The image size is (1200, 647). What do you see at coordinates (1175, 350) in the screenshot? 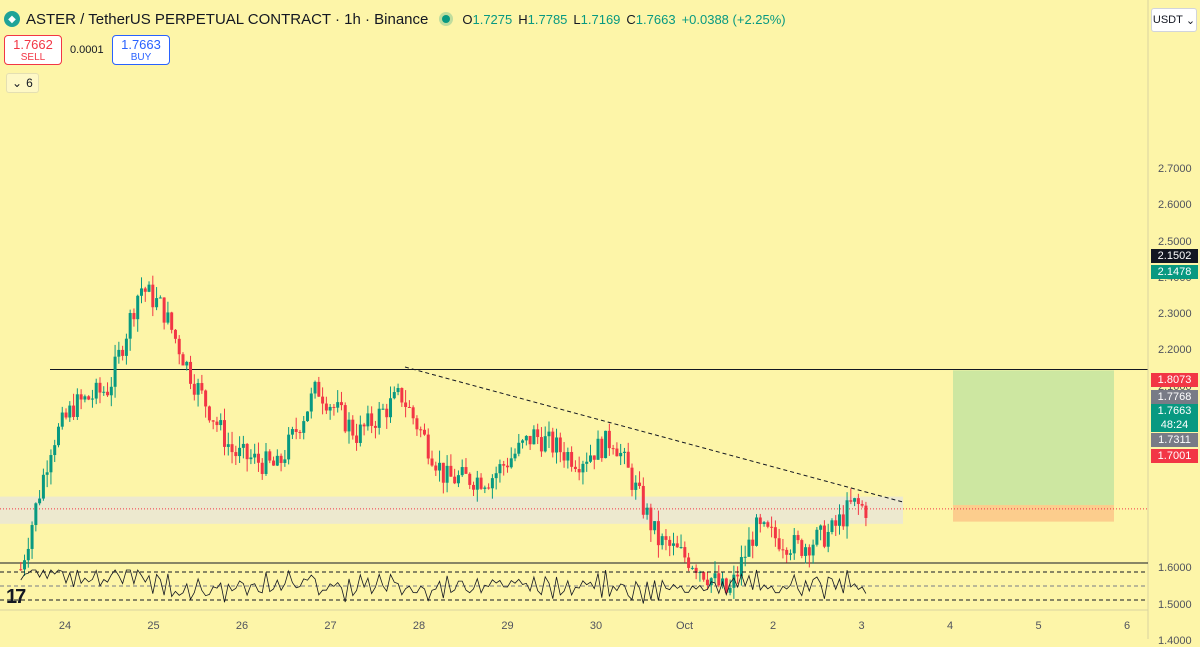
I see `price-axis-label: 2.2000` at bounding box center [1175, 350].